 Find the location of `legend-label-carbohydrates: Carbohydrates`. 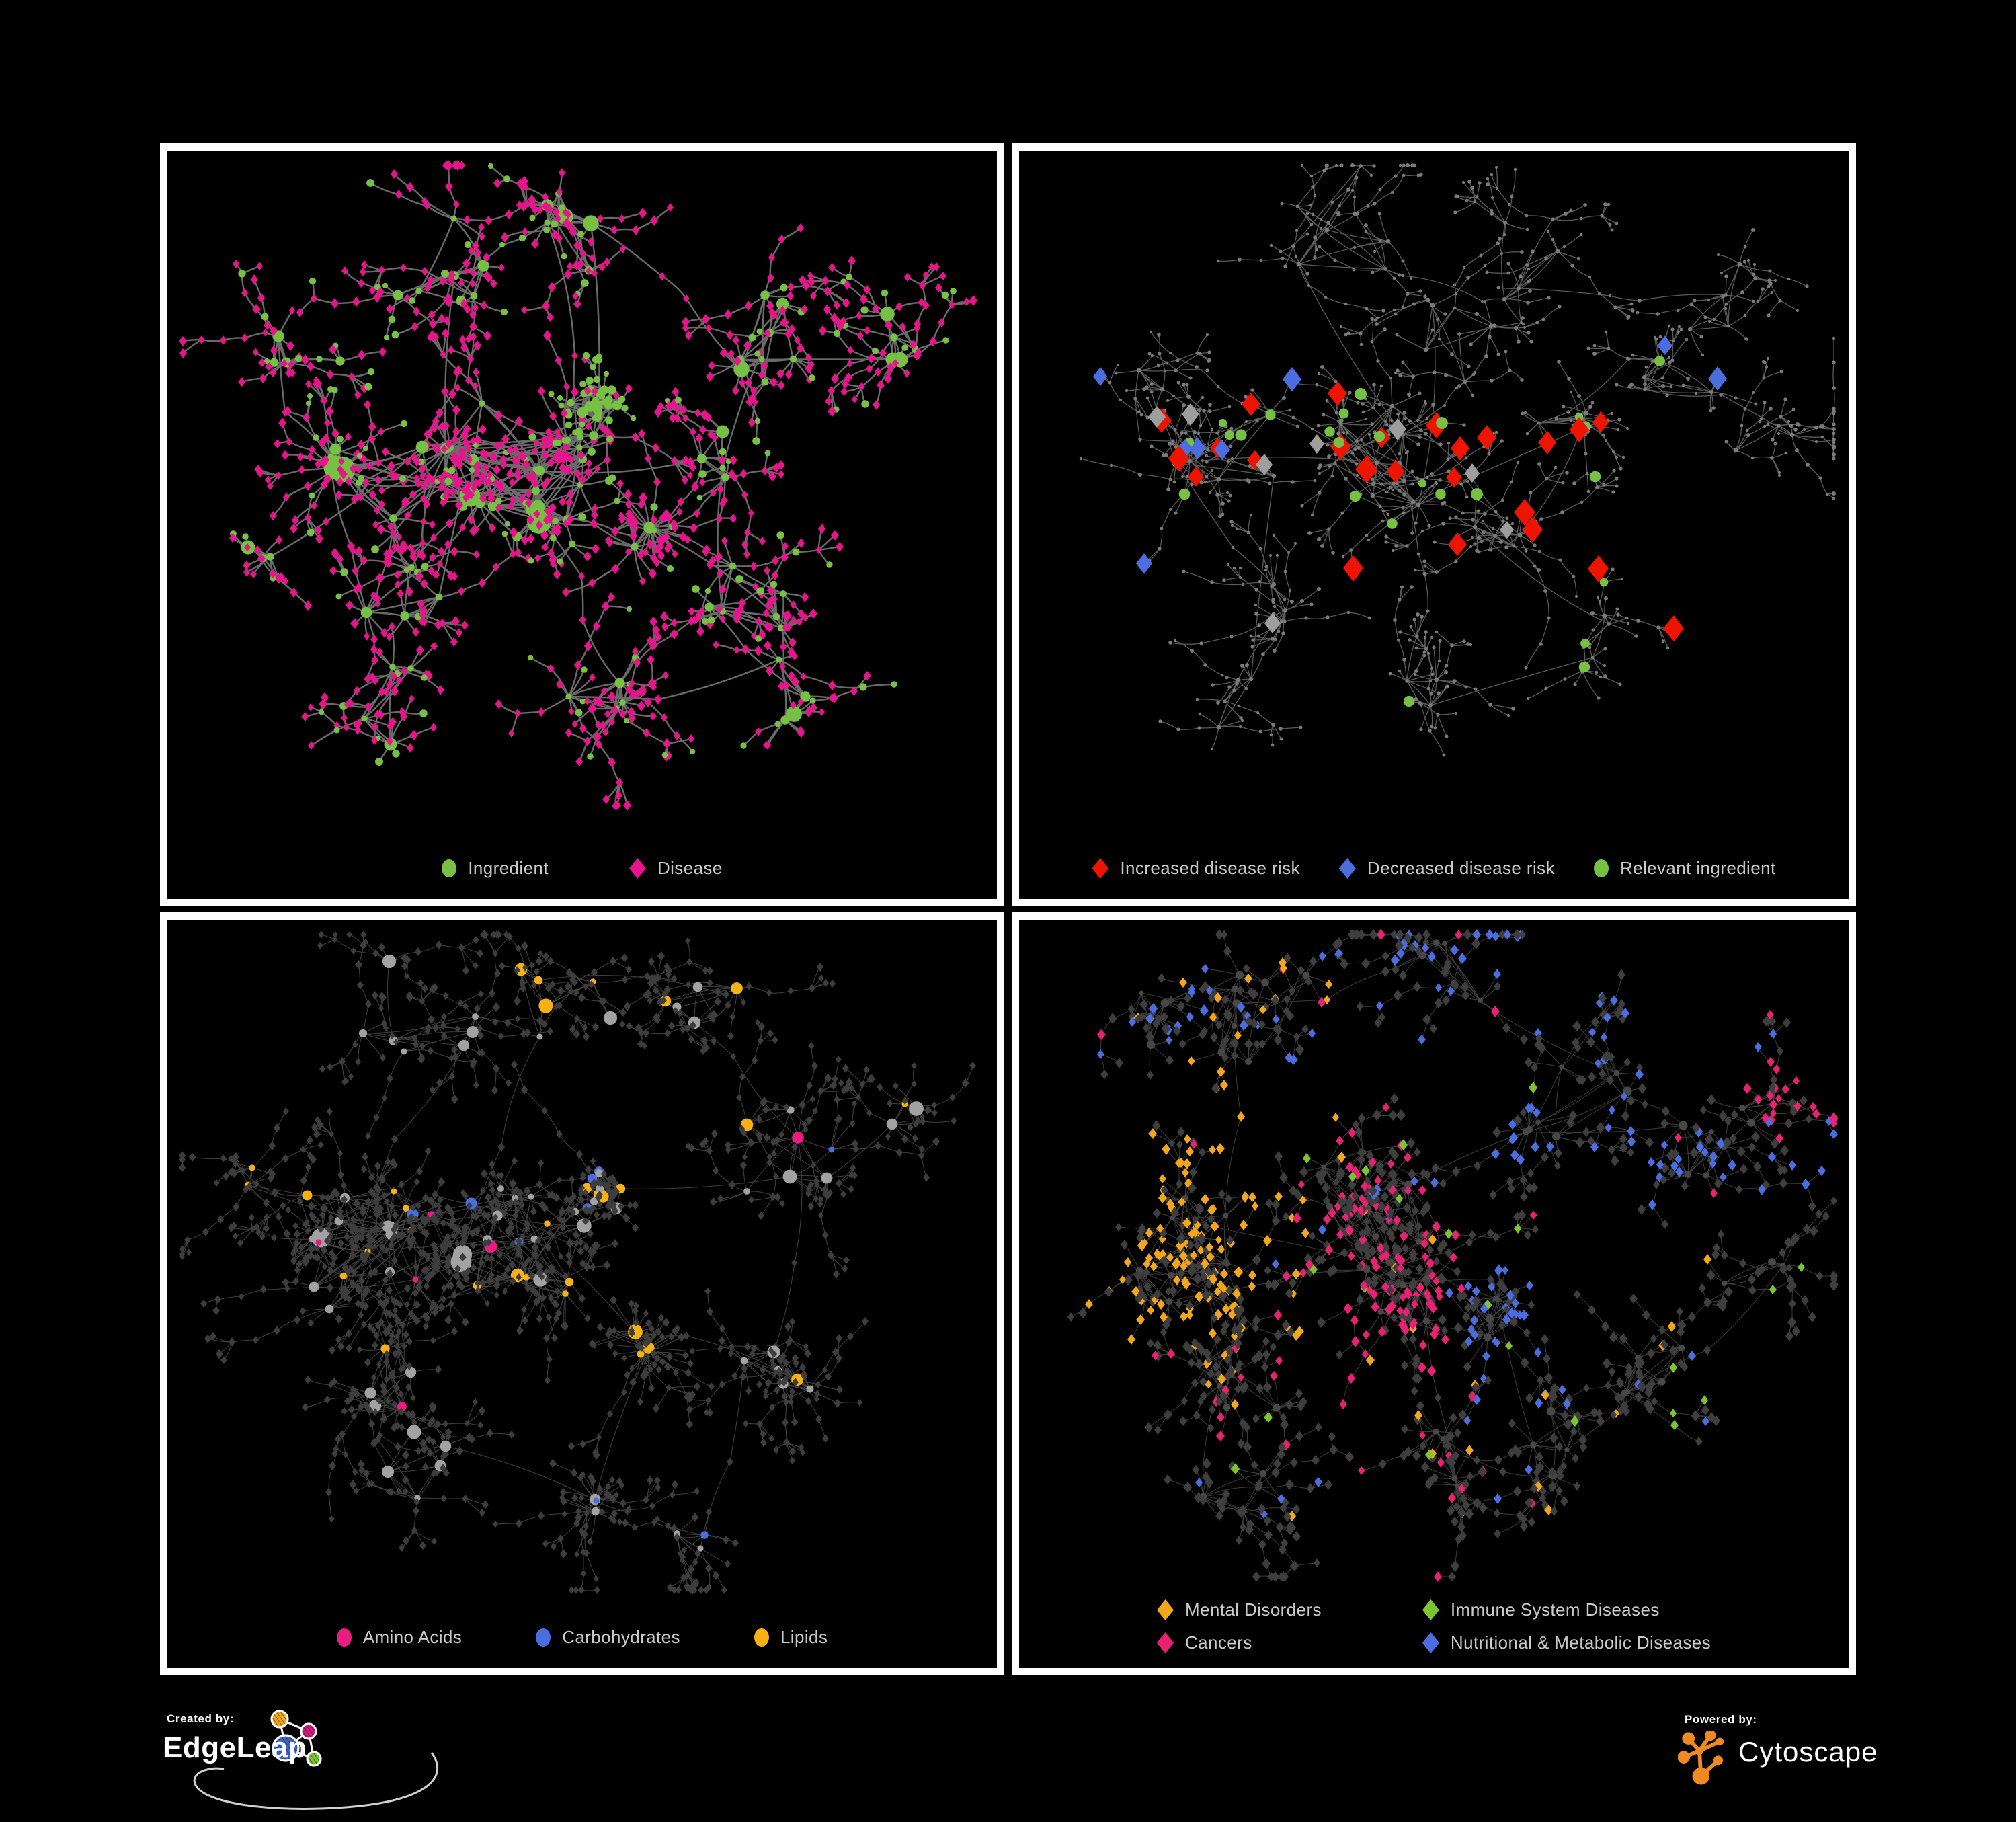

legend-label-carbohydrates: Carbohydrates is located at coordinates (621, 1637).